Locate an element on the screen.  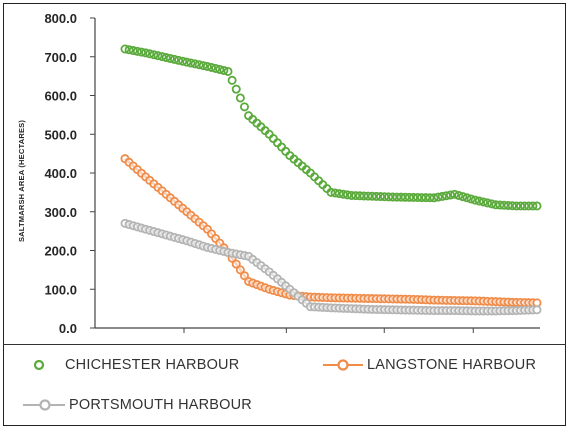
y-tick-label: 200.0 is located at coordinates (60, 251).